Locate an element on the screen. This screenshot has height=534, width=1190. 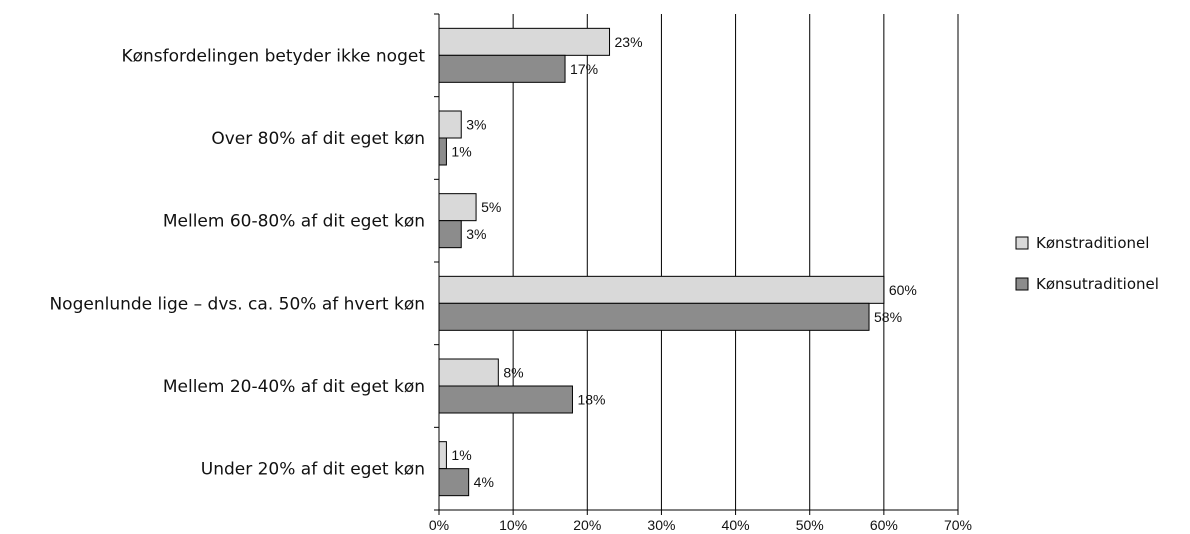
x-tick-labels: 0% 10% 20% 30% 40% 50% 60% 70% is located at coordinates (700, 525).